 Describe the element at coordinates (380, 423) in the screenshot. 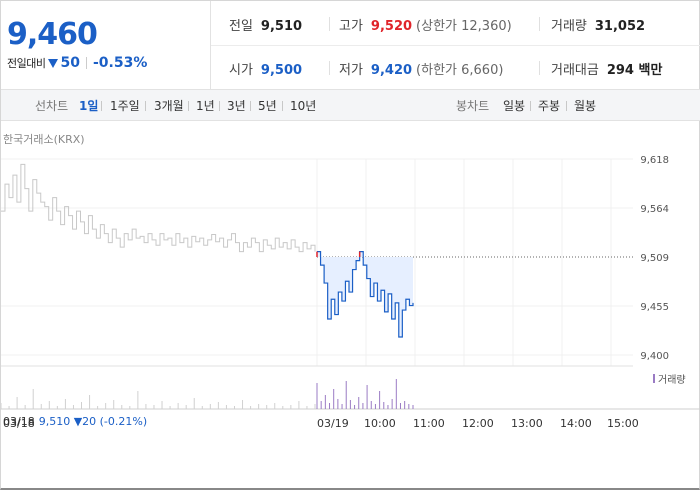

I see `x-tick-label: 10:00` at that location.